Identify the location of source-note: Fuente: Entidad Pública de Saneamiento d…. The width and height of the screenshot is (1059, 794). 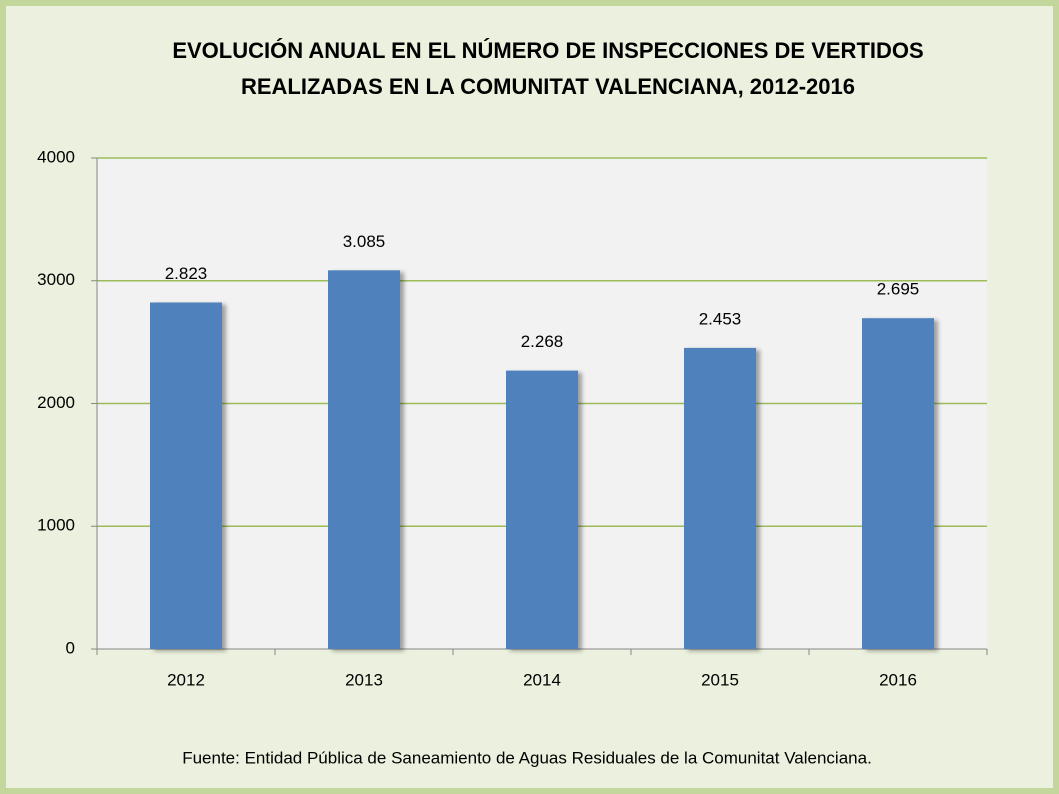
(527, 757).